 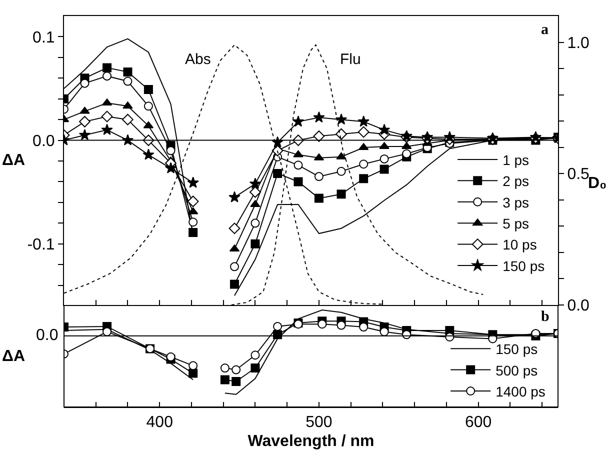 I want to click on legend-label: 500 ps, so click(x=517, y=370).